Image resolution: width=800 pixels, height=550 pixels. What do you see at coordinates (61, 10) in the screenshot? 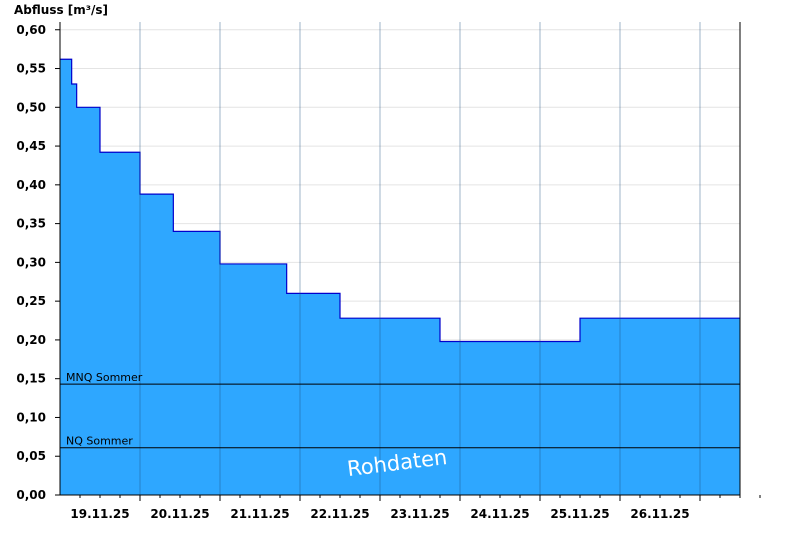
I see `y-axis-label: Abfluss [m³/s]` at bounding box center [61, 10].